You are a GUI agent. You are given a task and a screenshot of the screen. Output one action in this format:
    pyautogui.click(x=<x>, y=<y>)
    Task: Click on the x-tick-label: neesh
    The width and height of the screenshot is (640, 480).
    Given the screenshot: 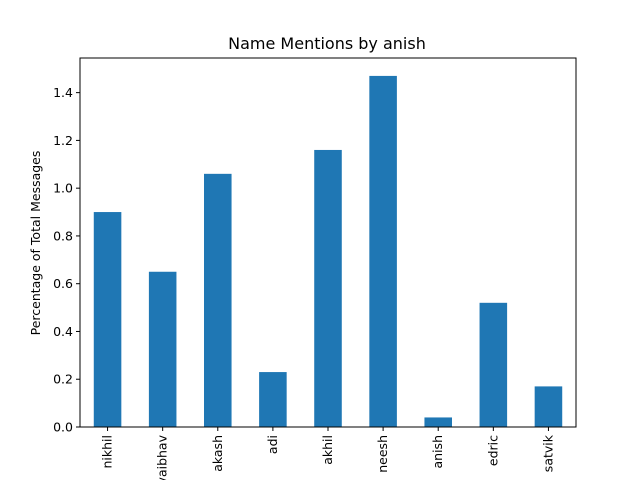 What is the action you would take?
    pyautogui.click(x=382, y=454)
    